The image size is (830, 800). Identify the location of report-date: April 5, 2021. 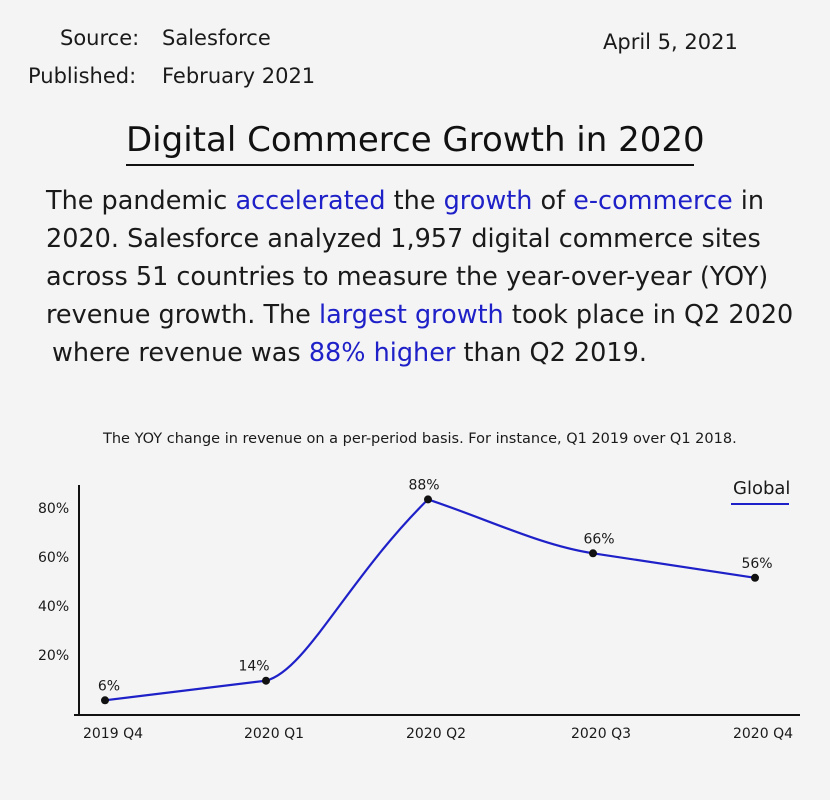
(670, 42).